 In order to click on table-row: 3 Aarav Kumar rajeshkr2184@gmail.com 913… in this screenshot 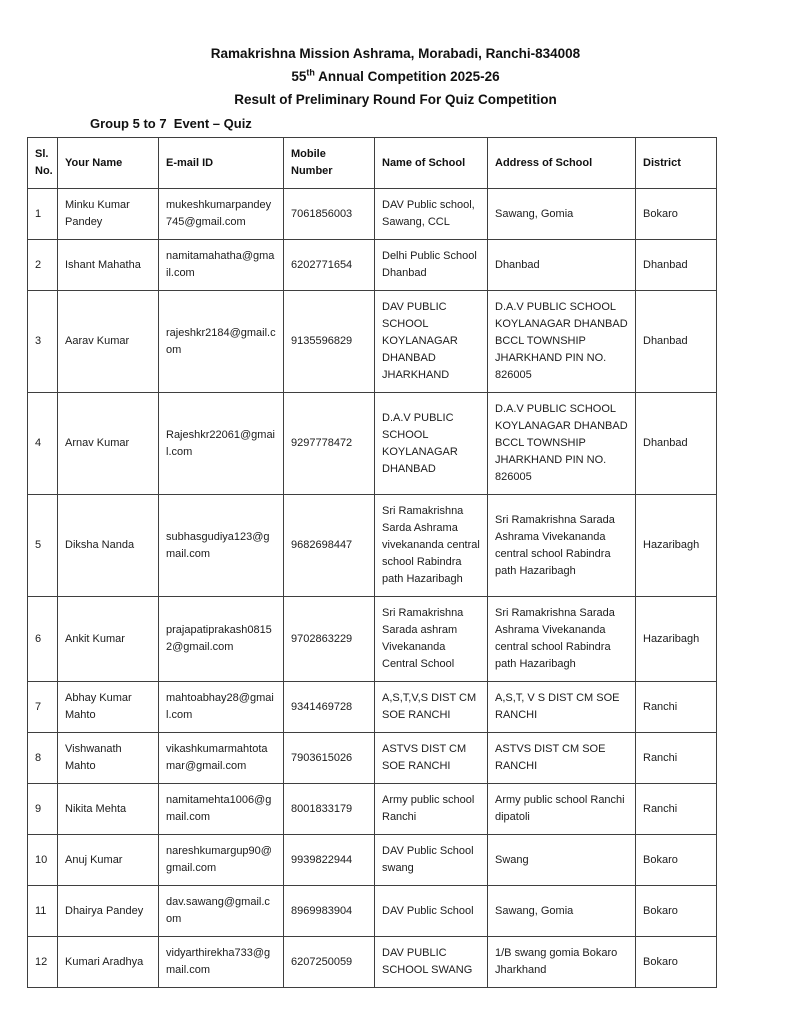, I will do `click(372, 341)`.